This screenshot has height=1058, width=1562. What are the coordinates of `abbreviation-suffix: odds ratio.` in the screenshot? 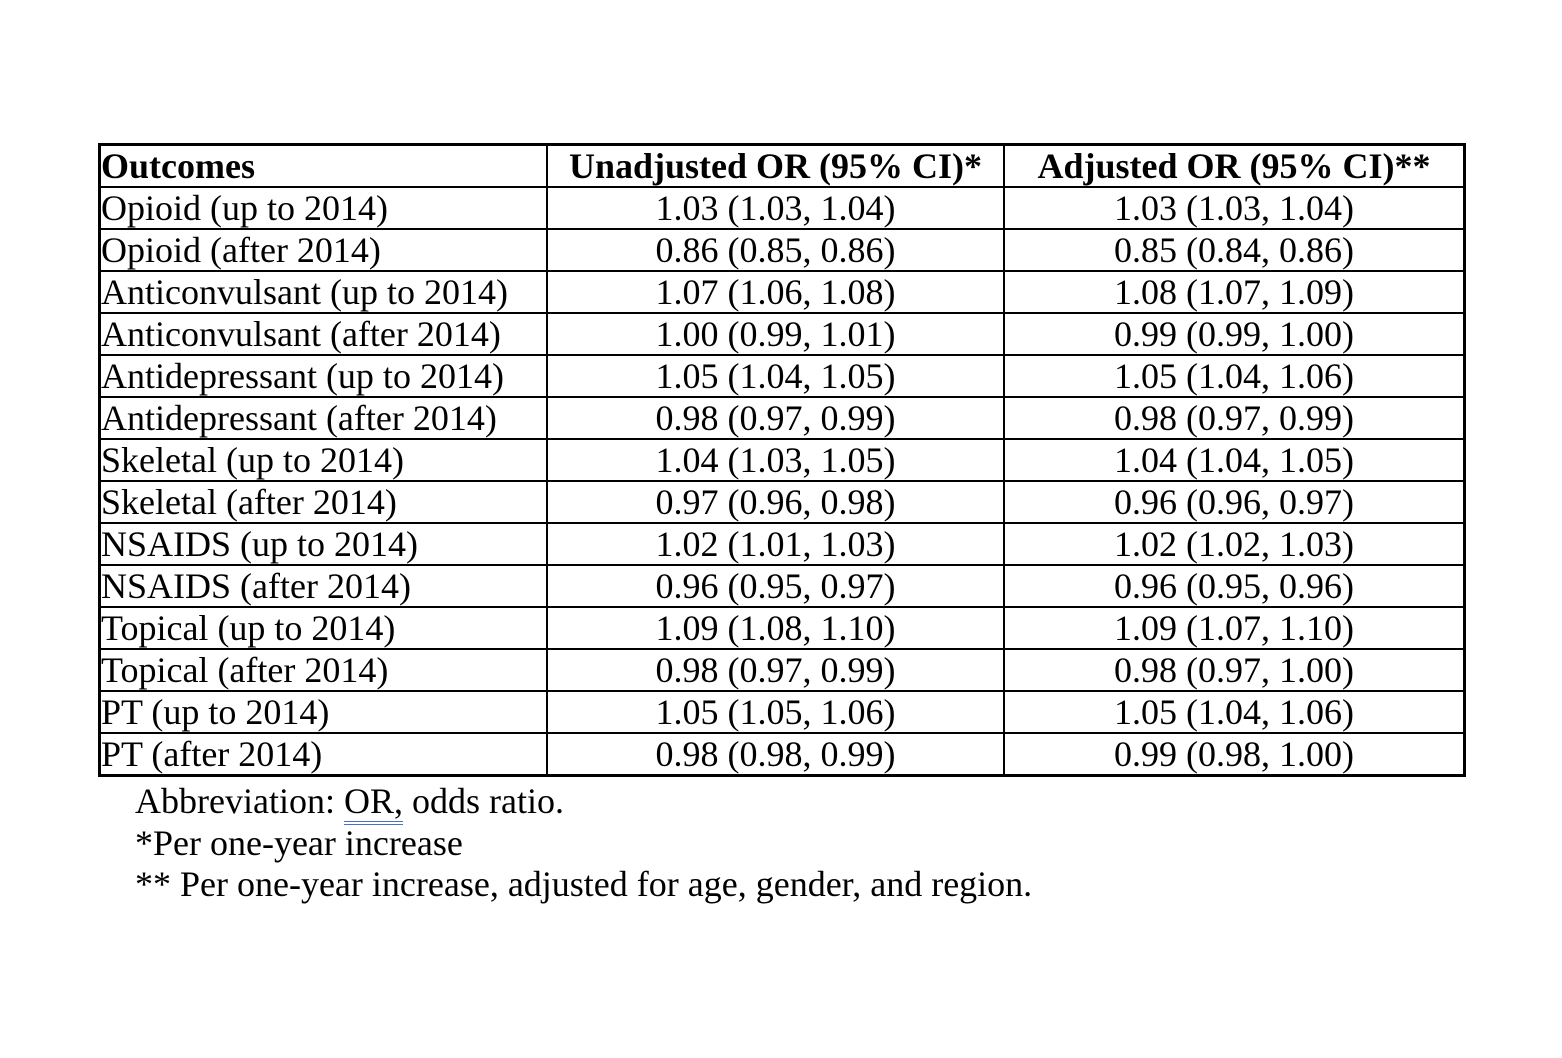 It's located at (483, 801).